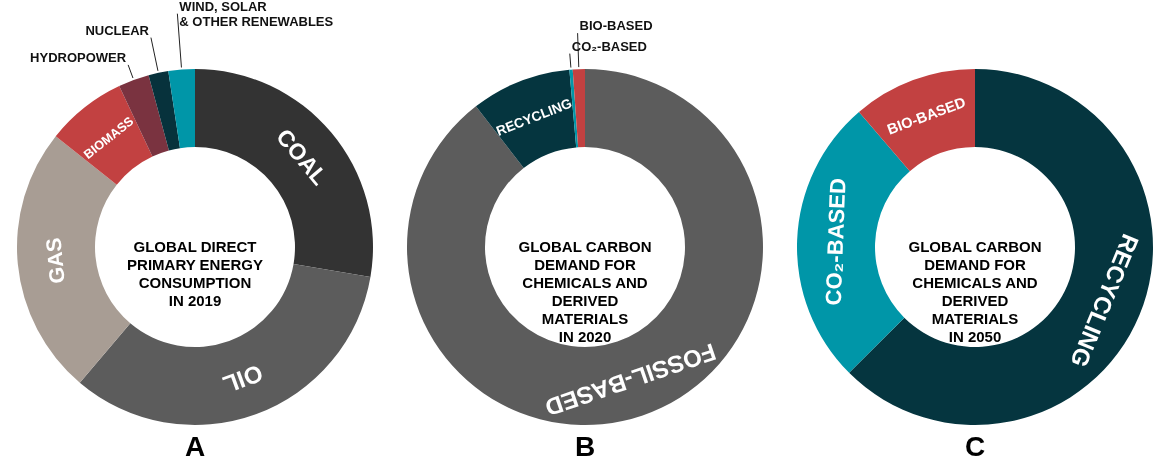  I want to click on slice-label: OIL, so click(243, 379).